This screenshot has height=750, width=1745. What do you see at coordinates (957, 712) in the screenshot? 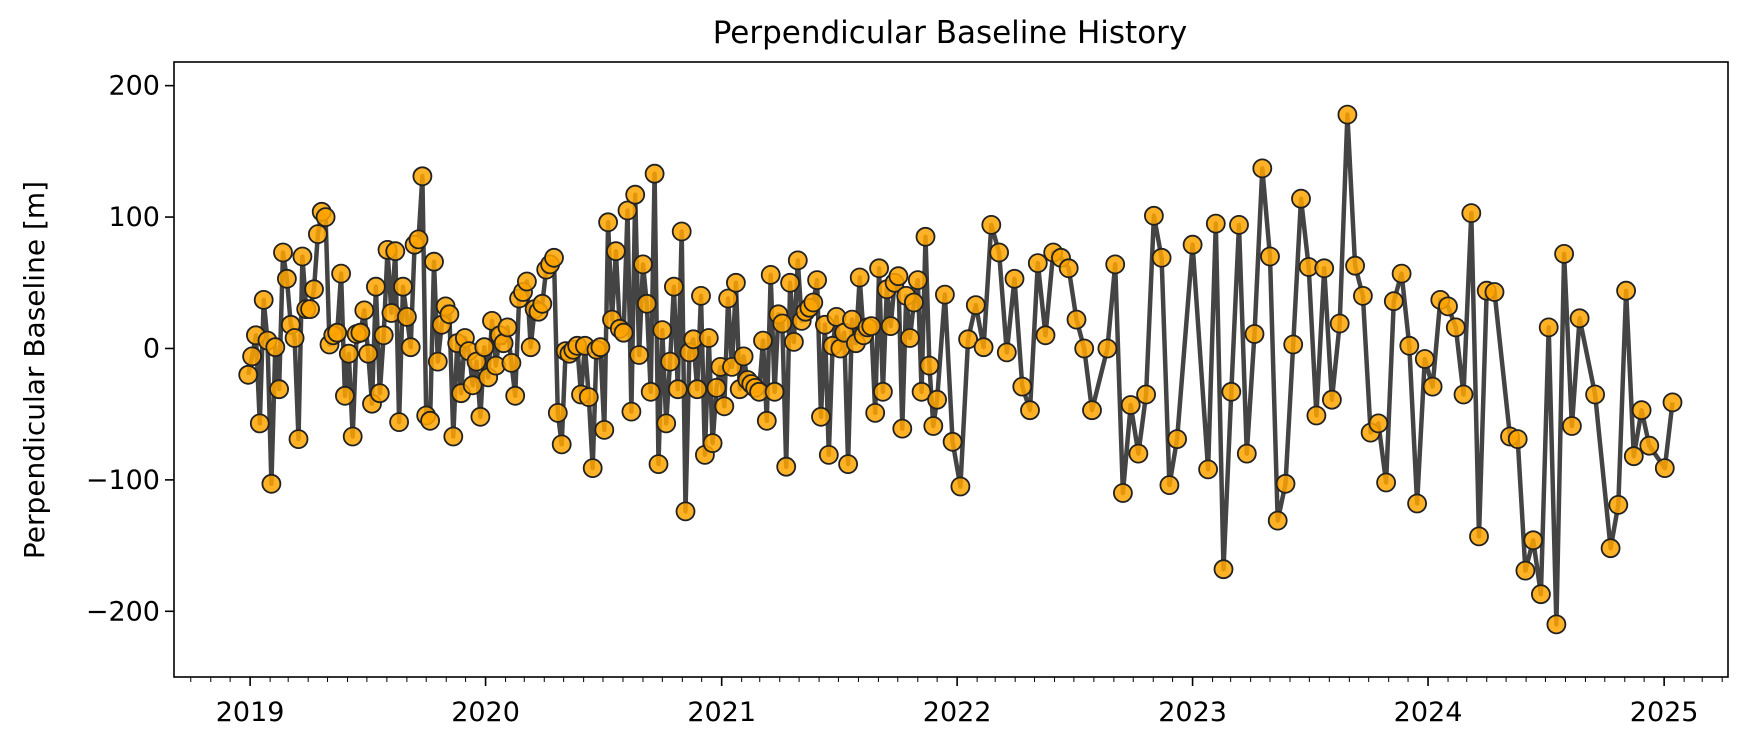
I see `x-tick-label: 2022` at bounding box center [957, 712].